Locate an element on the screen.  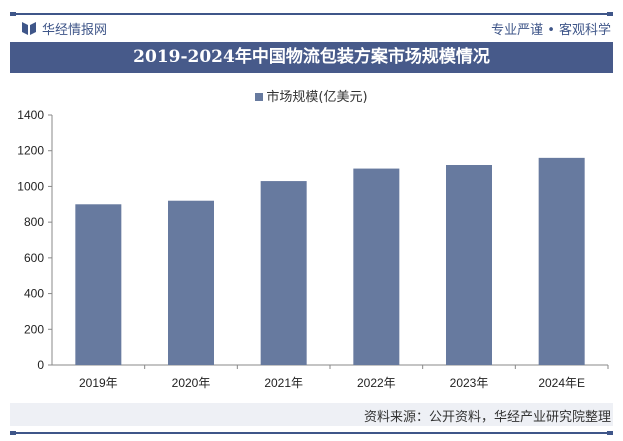
slogan: 专业严谨 • 客观科学 is located at coordinates (551, 30).